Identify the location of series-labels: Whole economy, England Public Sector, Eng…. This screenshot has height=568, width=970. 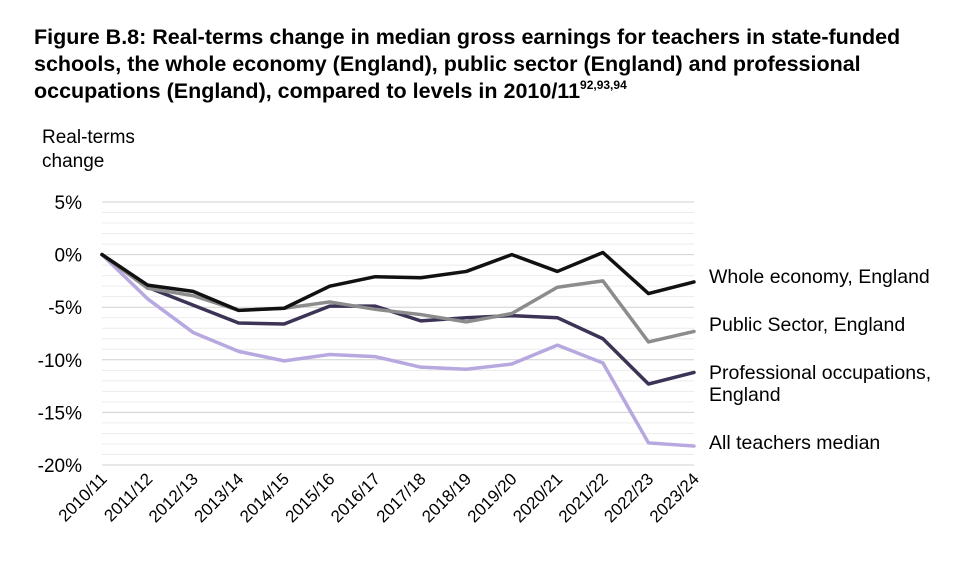
(820, 360).